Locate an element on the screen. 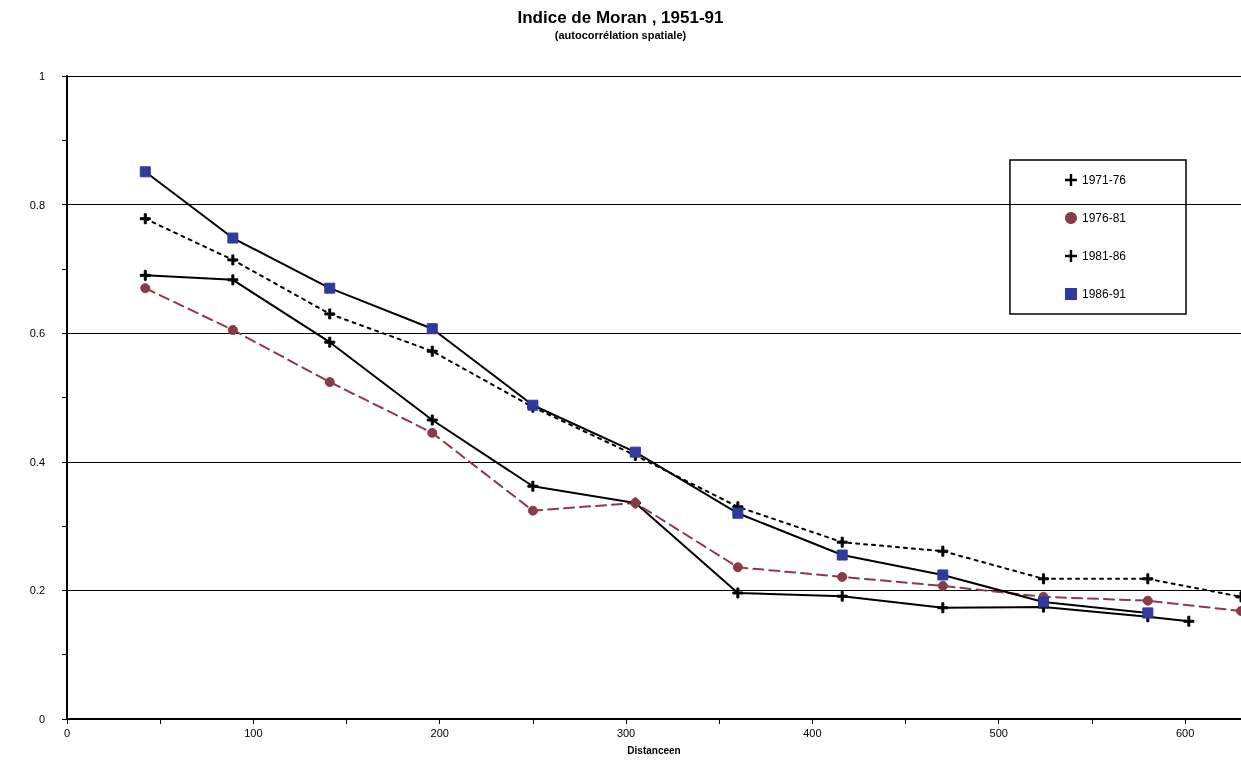 The image size is (1241, 770). x-tick-label: 0 is located at coordinates (67, 732).